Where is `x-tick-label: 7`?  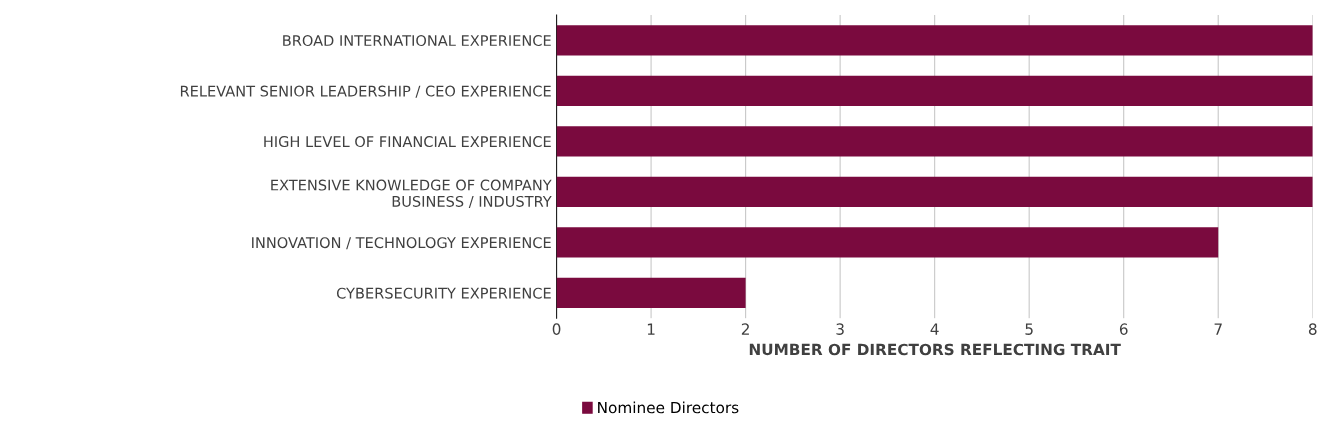
x-tick-label: 7 is located at coordinates (1218, 329).